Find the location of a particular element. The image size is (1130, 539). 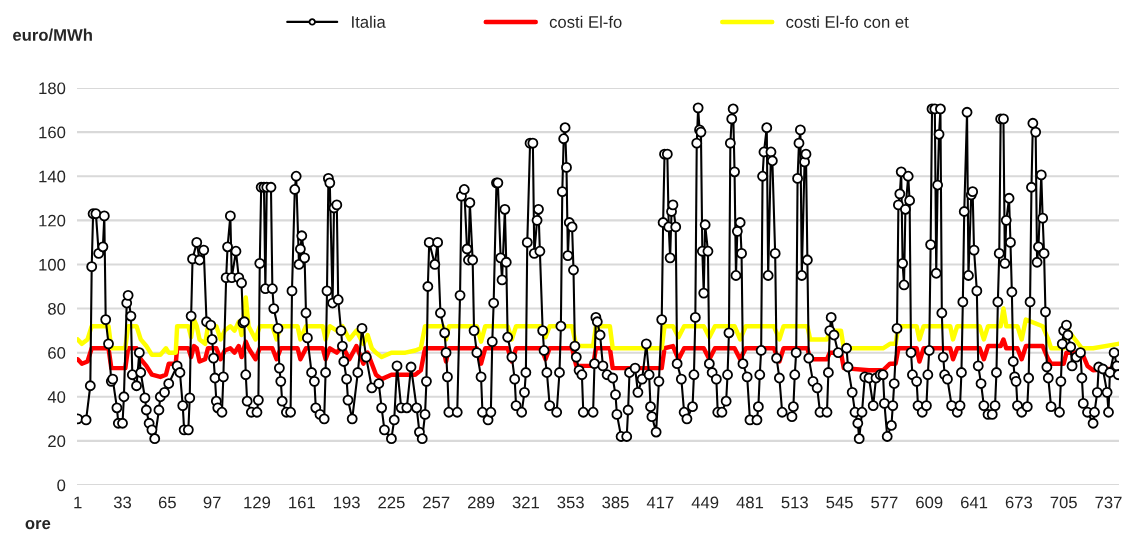

x-tick-label: 673 is located at coordinates (1019, 502).